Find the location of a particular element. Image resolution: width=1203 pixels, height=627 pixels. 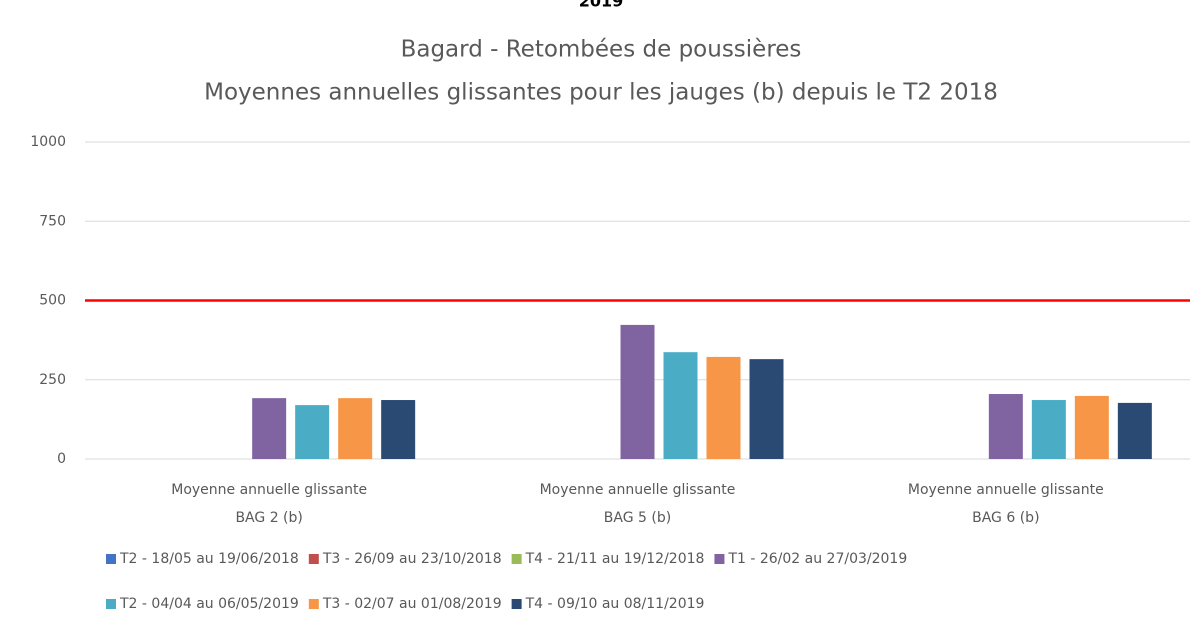

y-tick-label: 750 is located at coordinates (52, 221).